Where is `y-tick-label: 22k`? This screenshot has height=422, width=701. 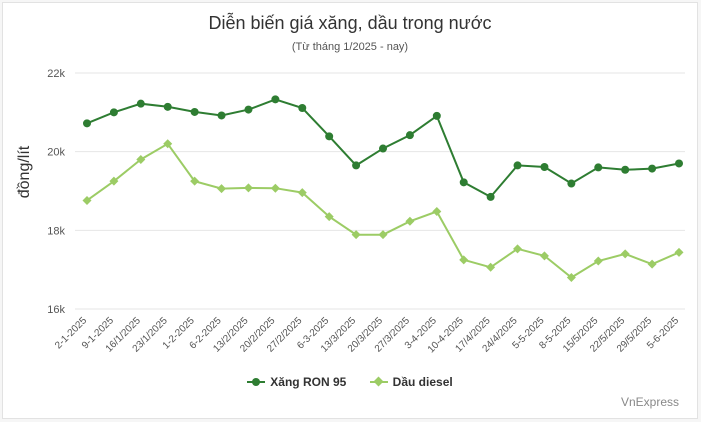 y-tick-label: 22k is located at coordinates (56, 74).